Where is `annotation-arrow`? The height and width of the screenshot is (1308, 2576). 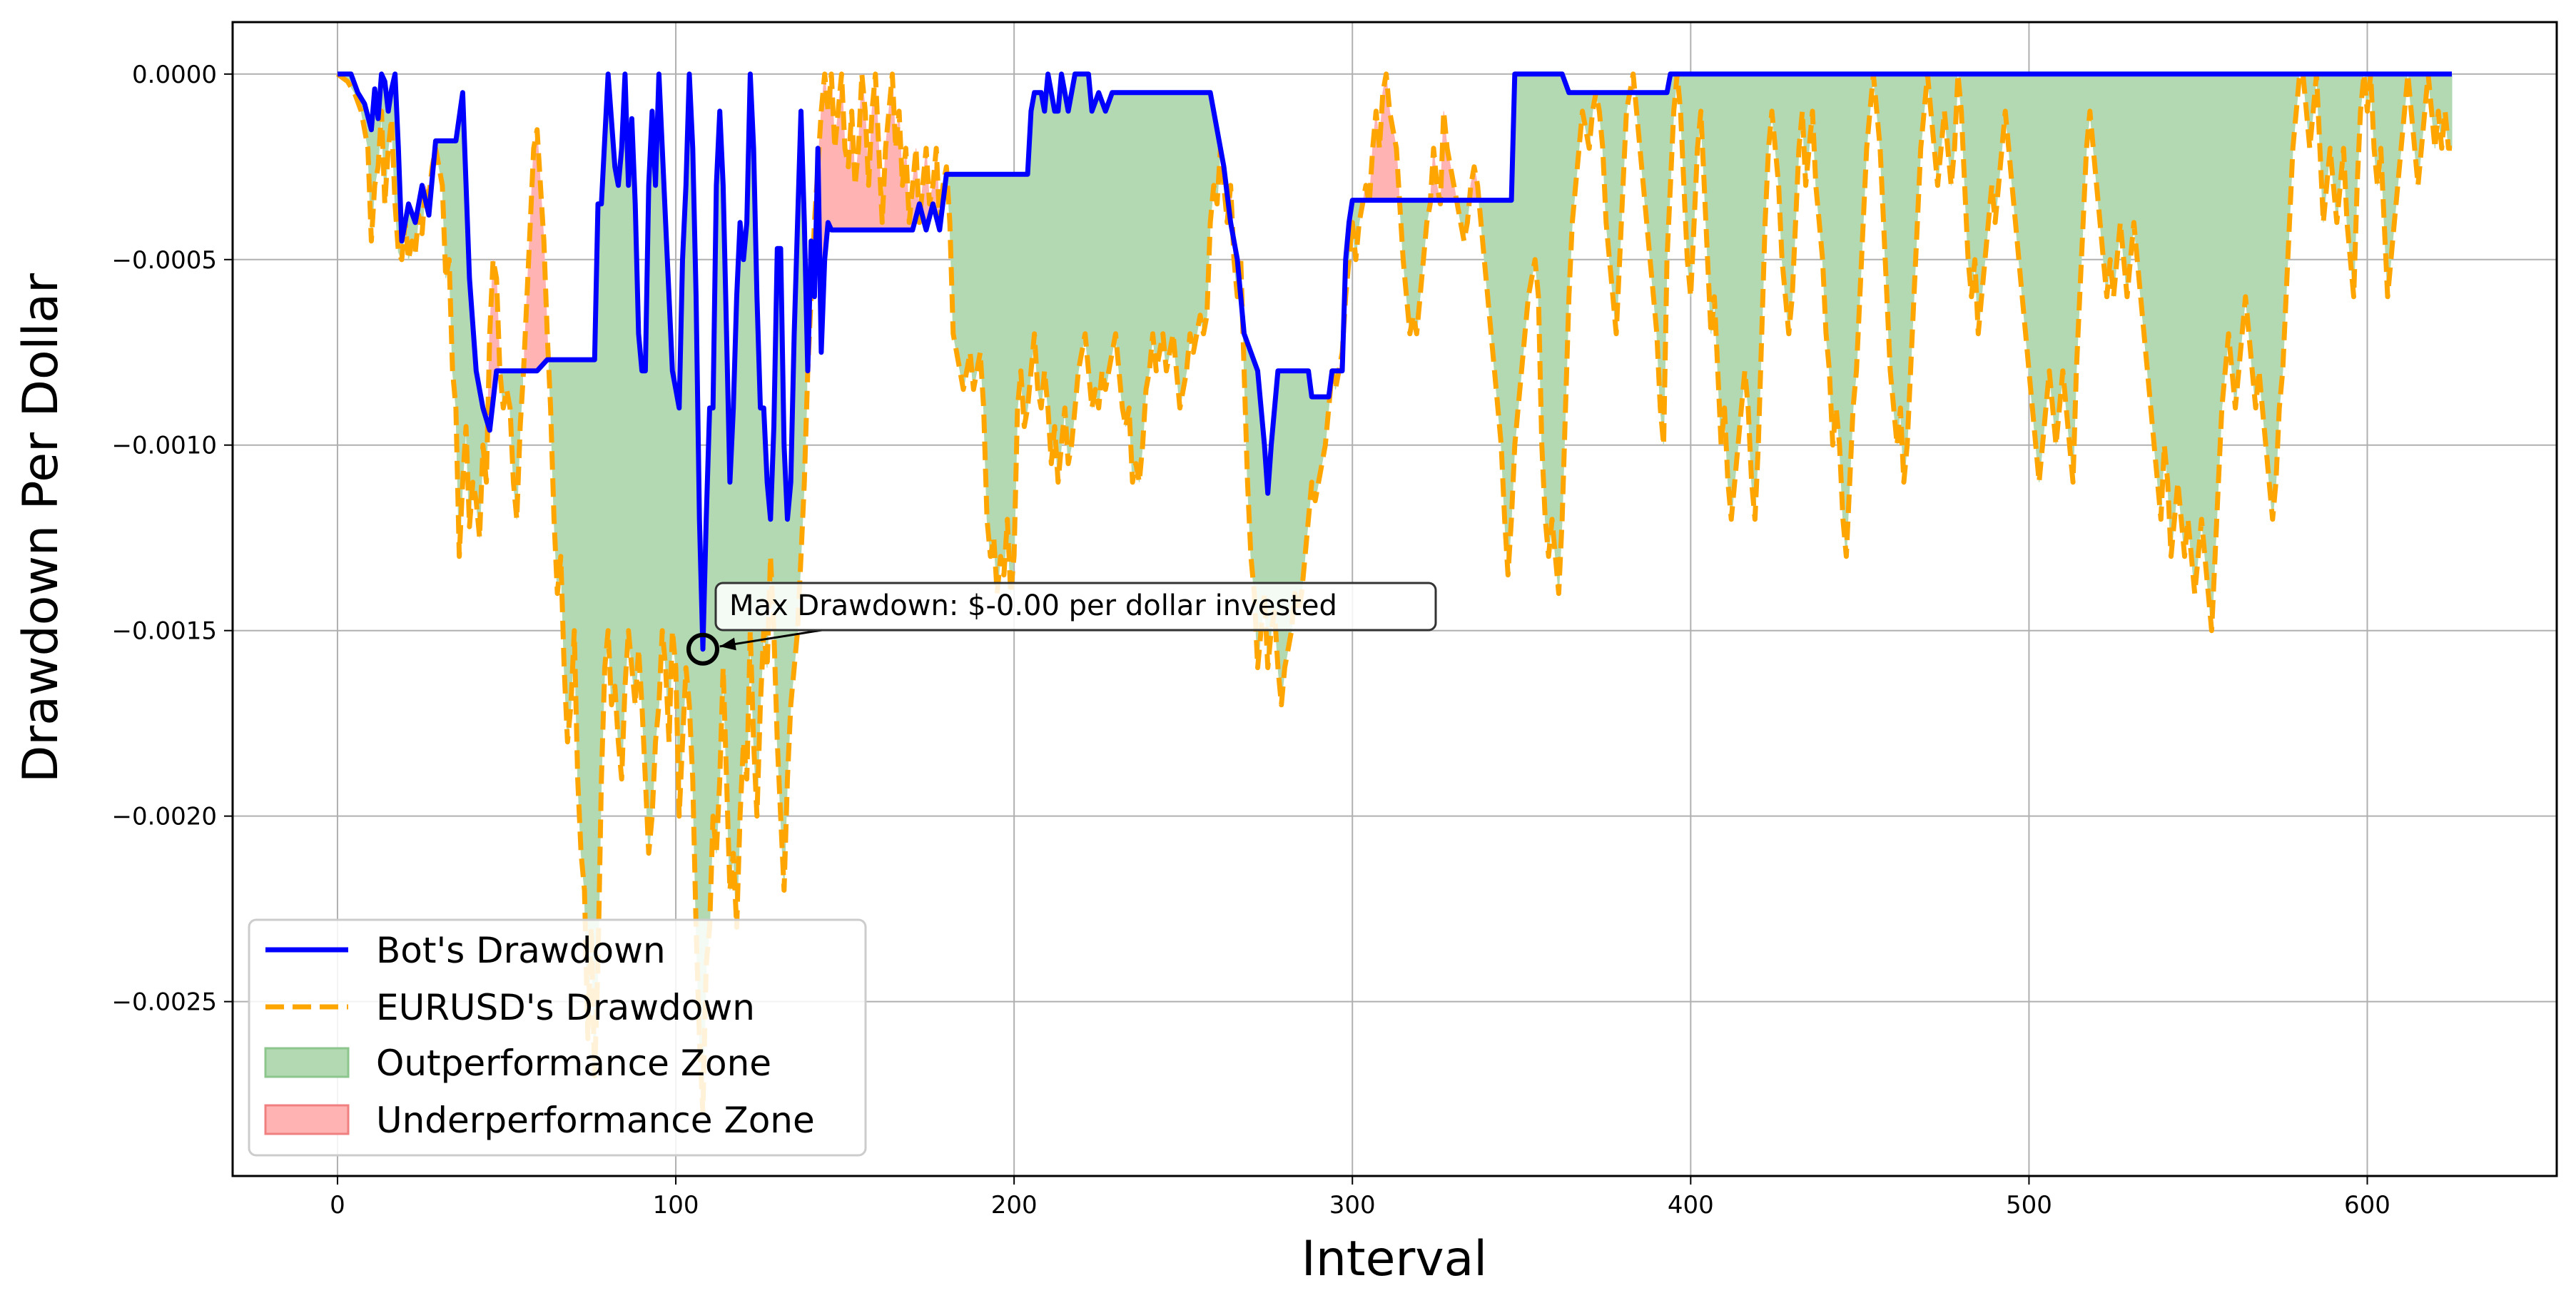 annotation-arrow is located at coordinates (771, 638).